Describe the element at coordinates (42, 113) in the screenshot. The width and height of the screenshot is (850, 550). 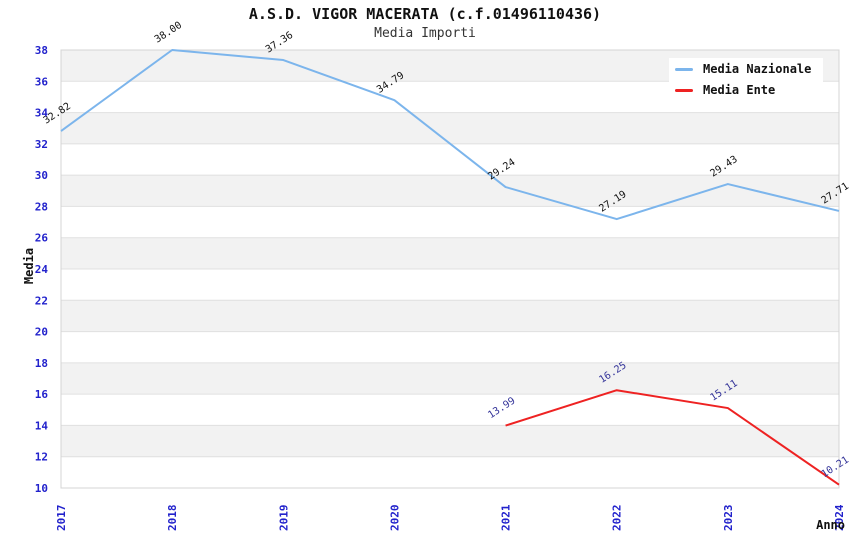
I see `y-tick-label: 34` at that location.